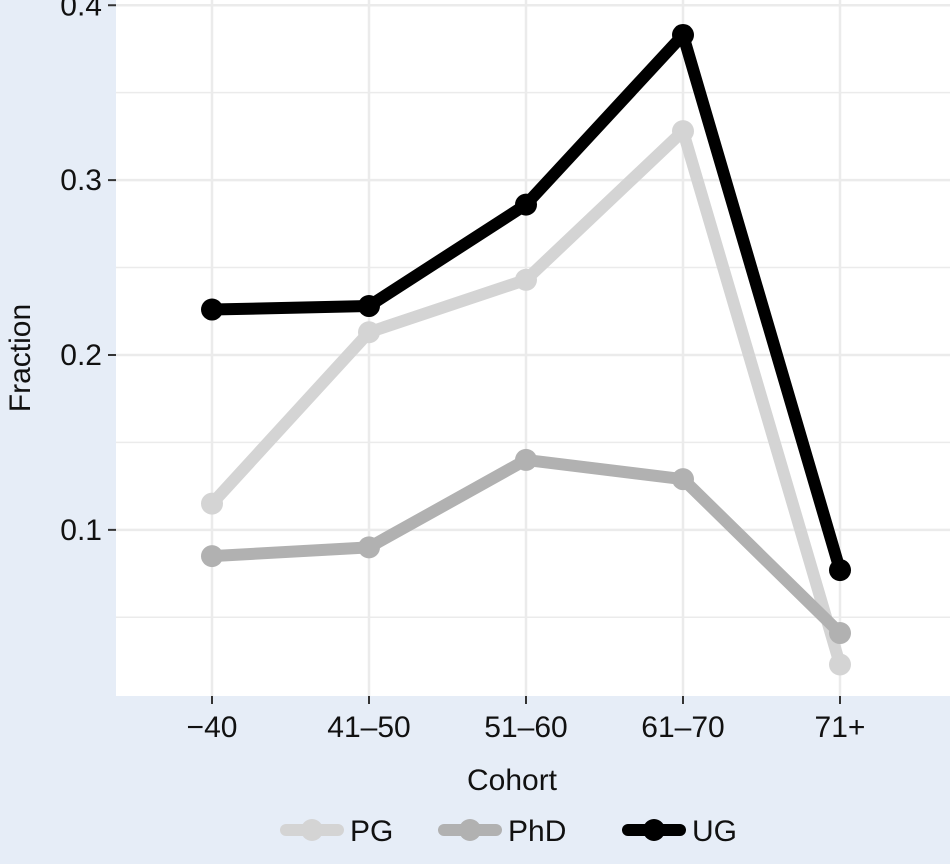 This screenshot has height=864, width=950. I want to click on y-tick-label: 0.1, so click(81, 530).